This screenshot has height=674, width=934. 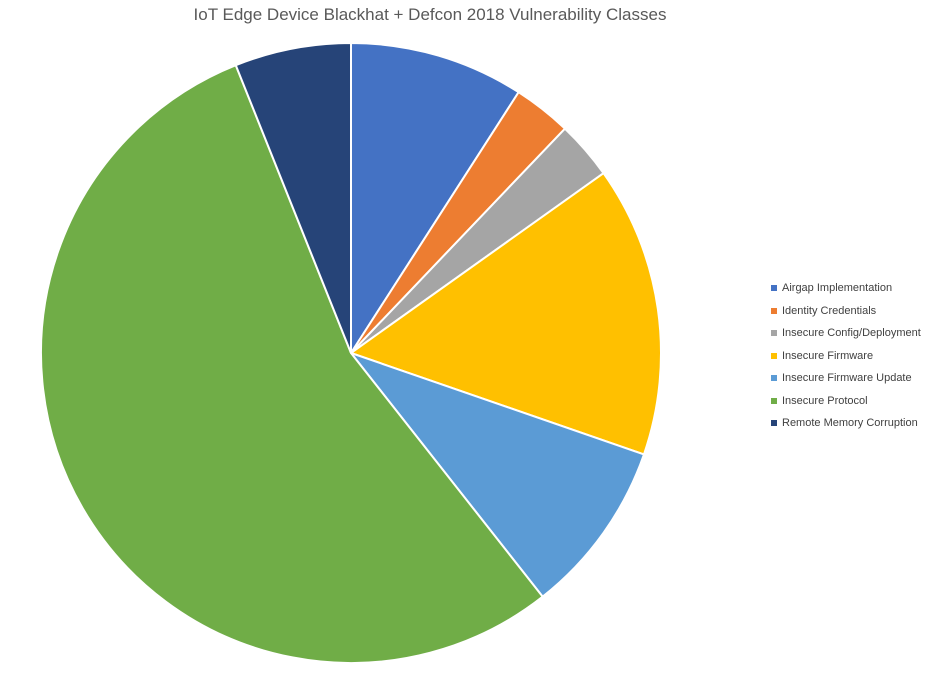 I want to click on legend-item-insecure-protocol: Insecure Protocol, so click(x=846, y=401).